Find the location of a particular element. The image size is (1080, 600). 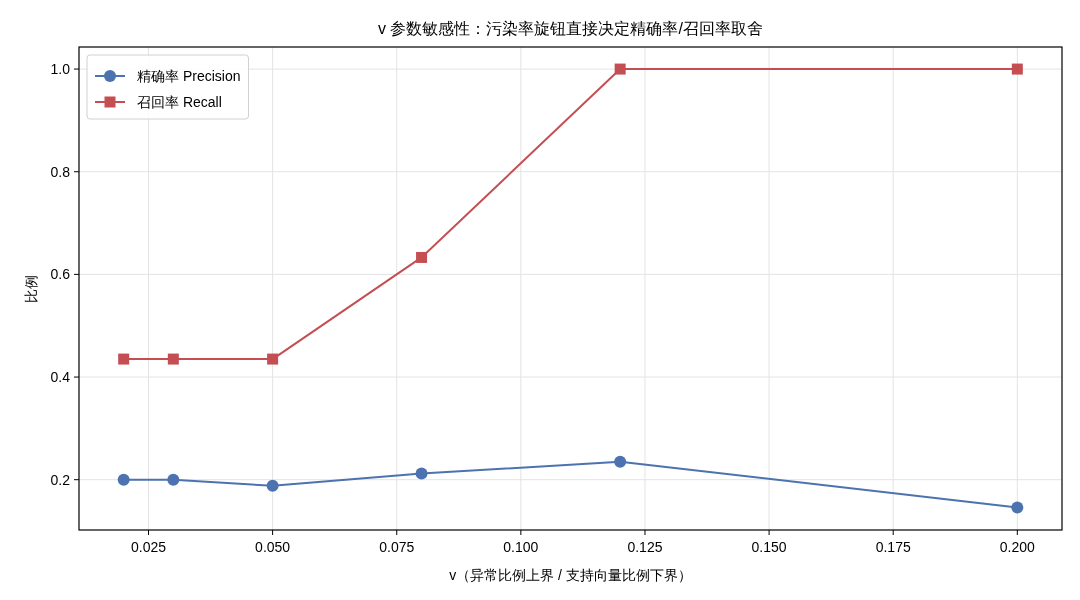

title: v 参数敏感性：污染率旋钮直接决定精确率/召回率取舍 is located at coordinates (570, 28).